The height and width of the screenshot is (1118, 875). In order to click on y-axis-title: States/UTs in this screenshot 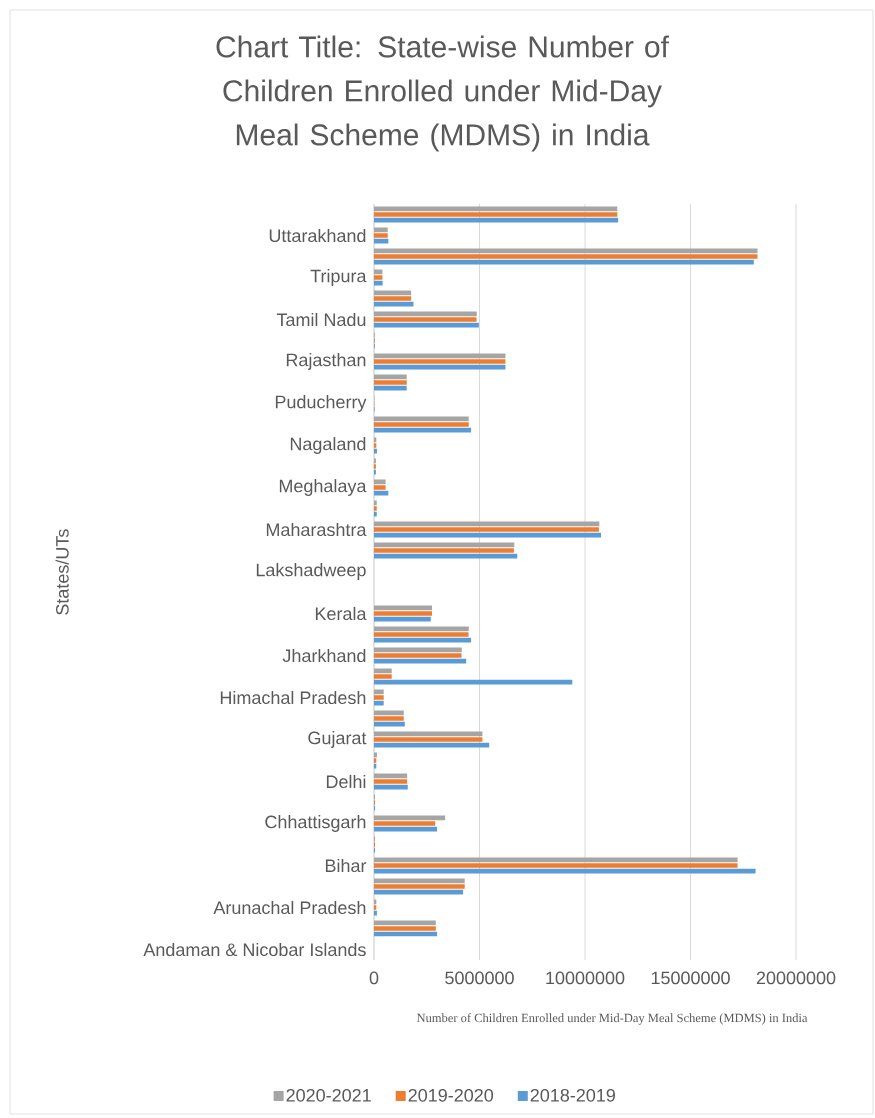, I will do `click(62, 572)`.